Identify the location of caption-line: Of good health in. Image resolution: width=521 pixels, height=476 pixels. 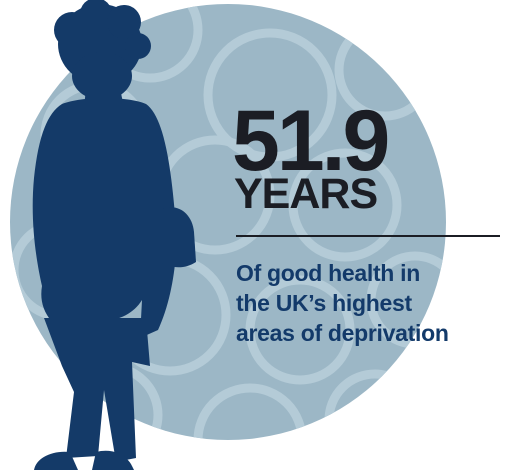
(328, 273).